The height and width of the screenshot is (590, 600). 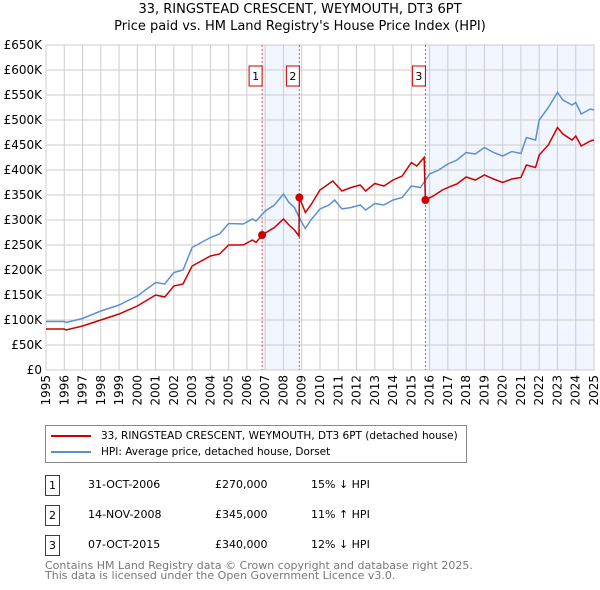 I want to click on x-tick-label: 1996, so click(x=64, y=390).